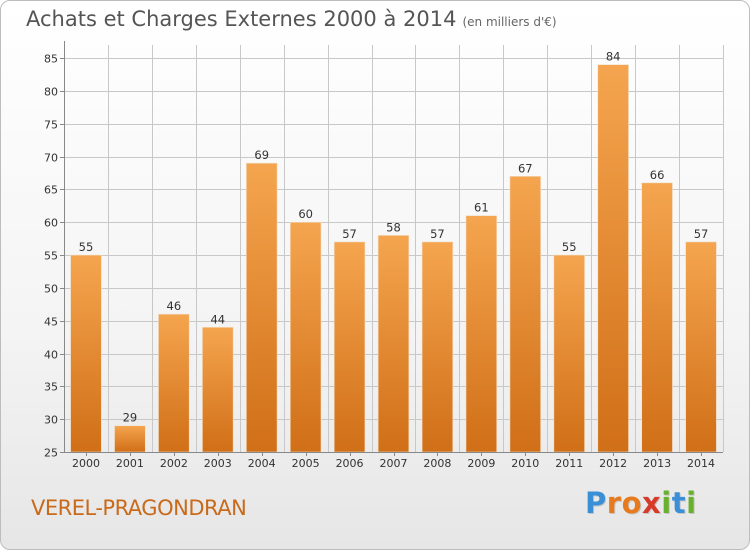 The height and width of the screenshot is (550, 750). Describe the element at coordinates (139, 508) in the screenshot. I see `place-name: VEREL-PRAGONDRAN` at that location.